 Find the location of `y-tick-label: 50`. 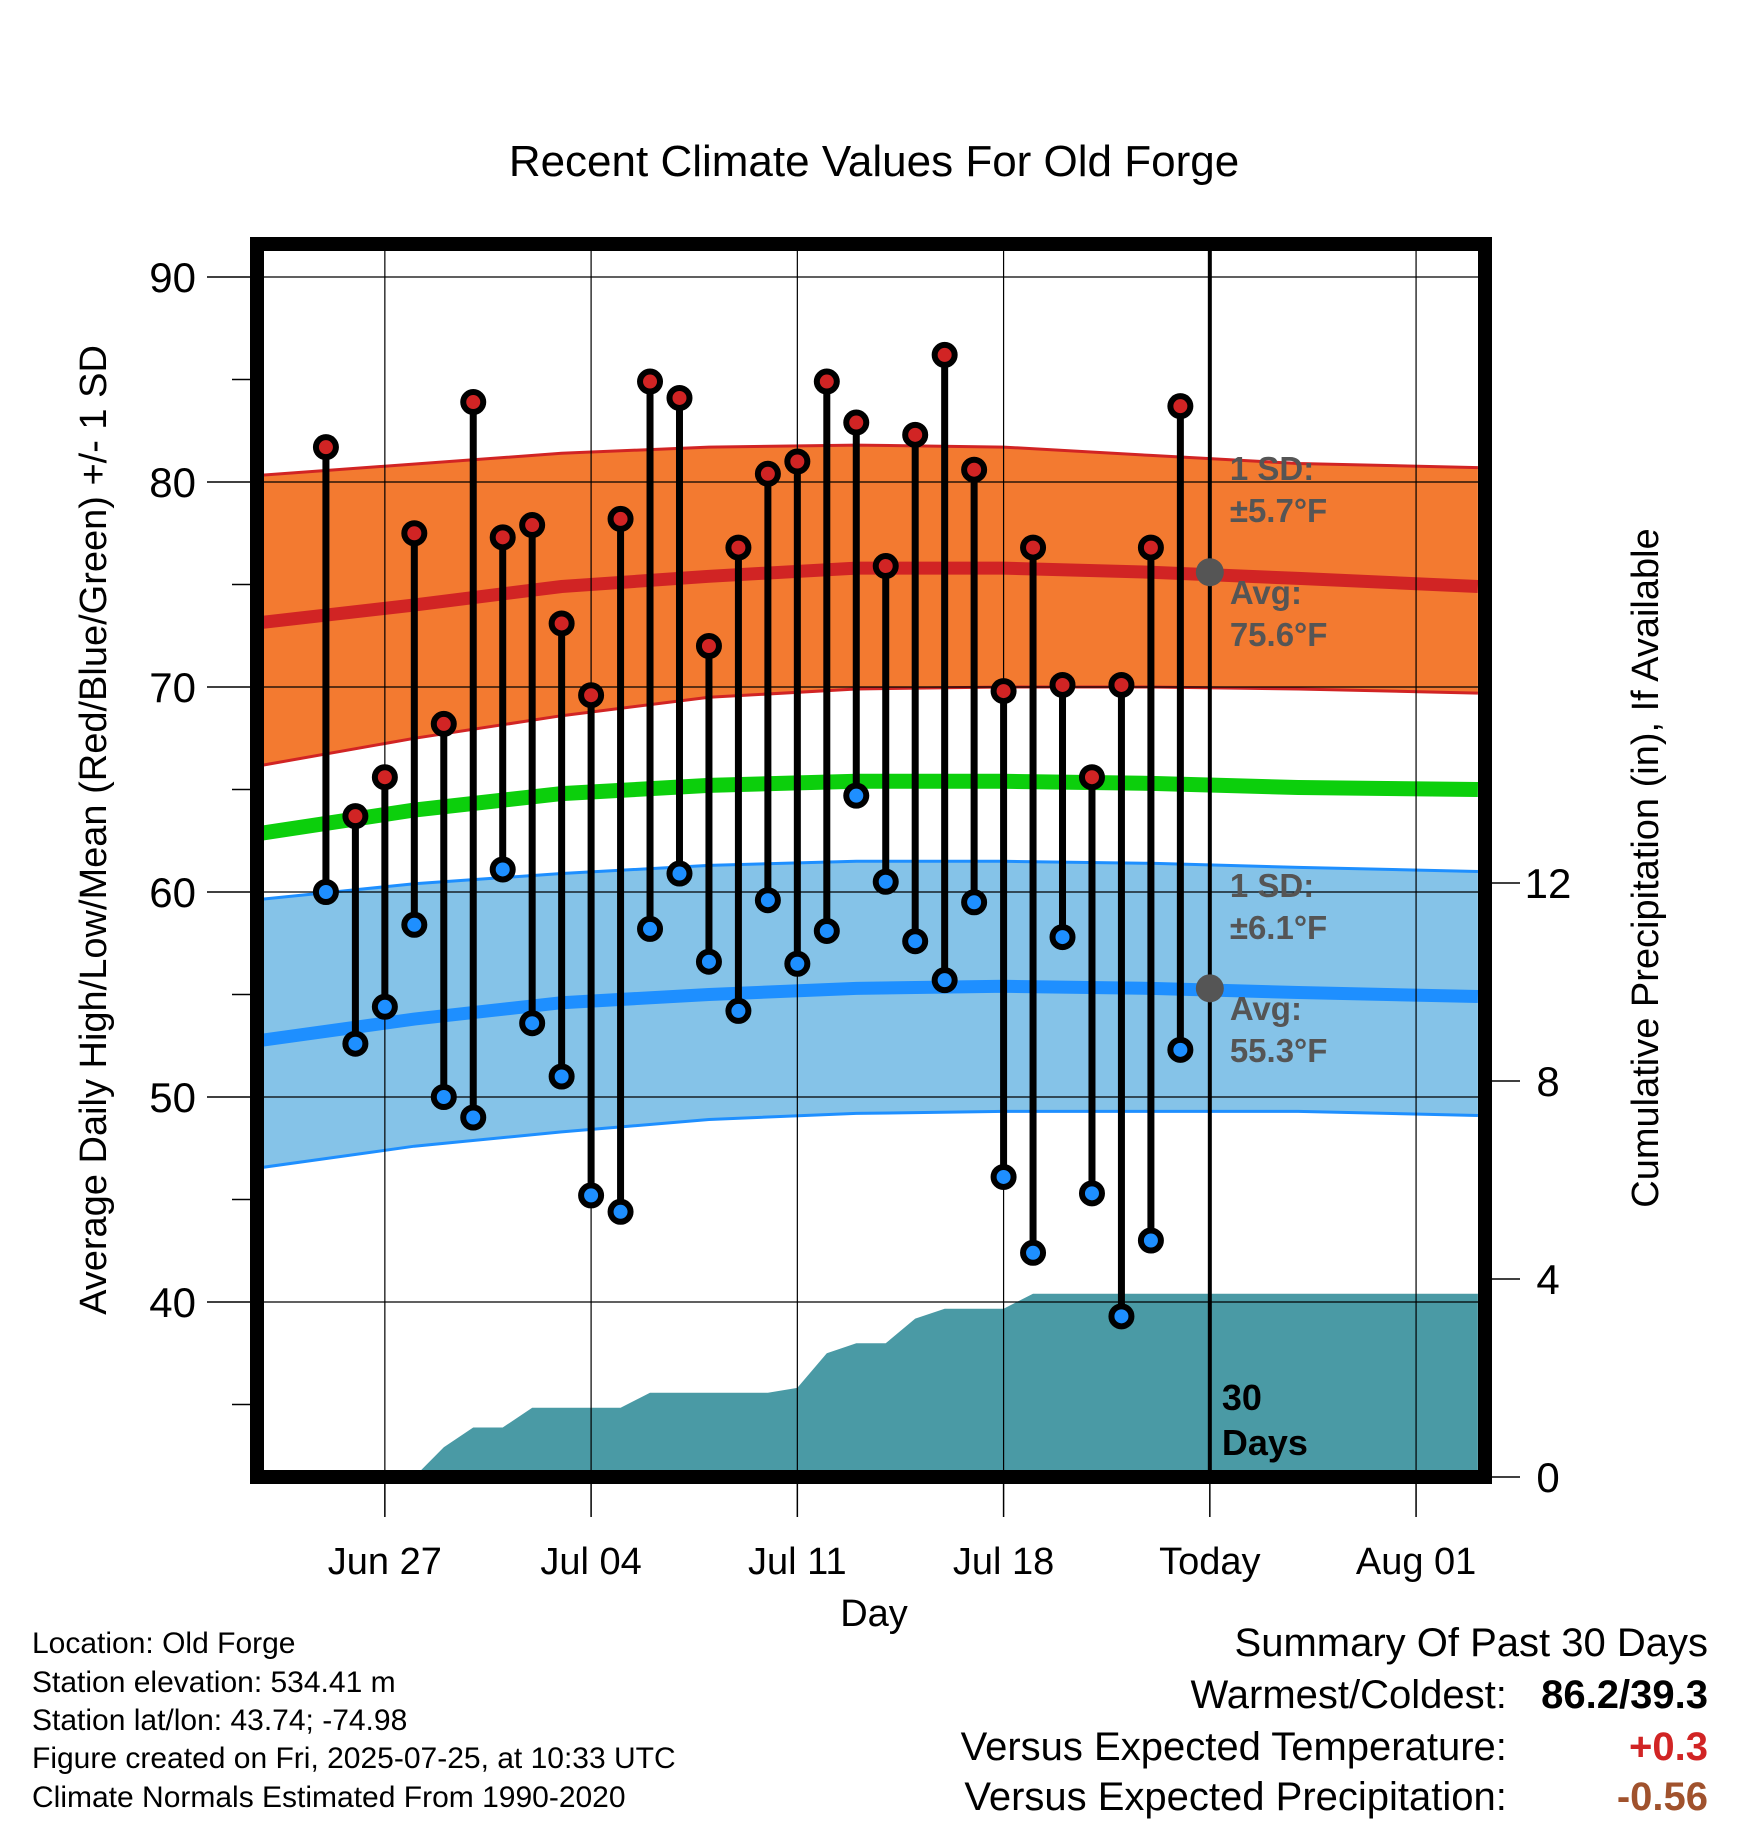

y-tick-label: 50 is located at coordinates (172, 1097).